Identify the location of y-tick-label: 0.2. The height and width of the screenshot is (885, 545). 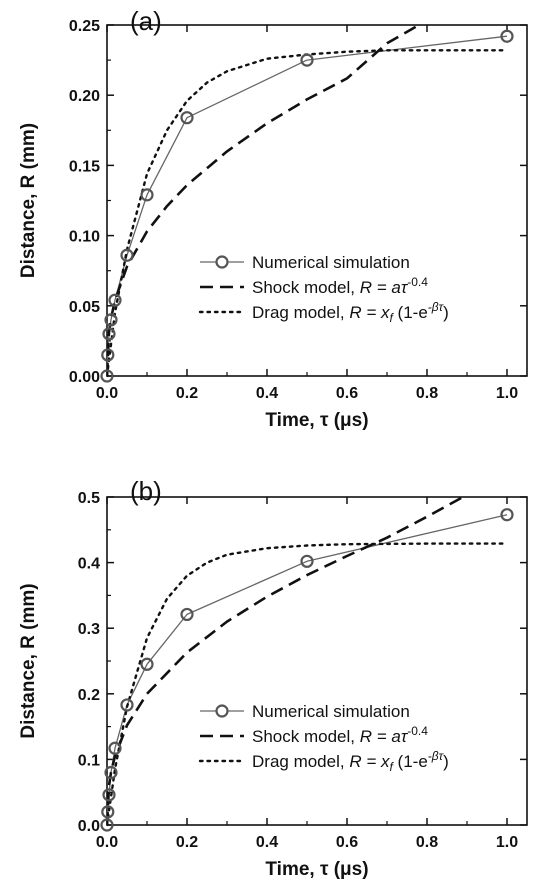
(89, 695).